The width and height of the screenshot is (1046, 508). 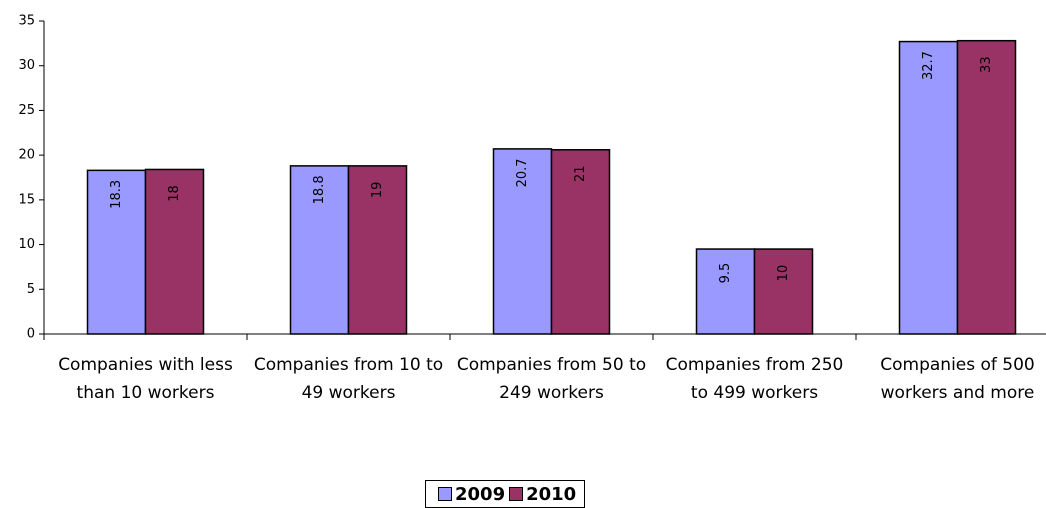 What do you see at coordinates (783, 273) in the screenshot?
I see `data-label: 10` at bounding box center [783, 273].